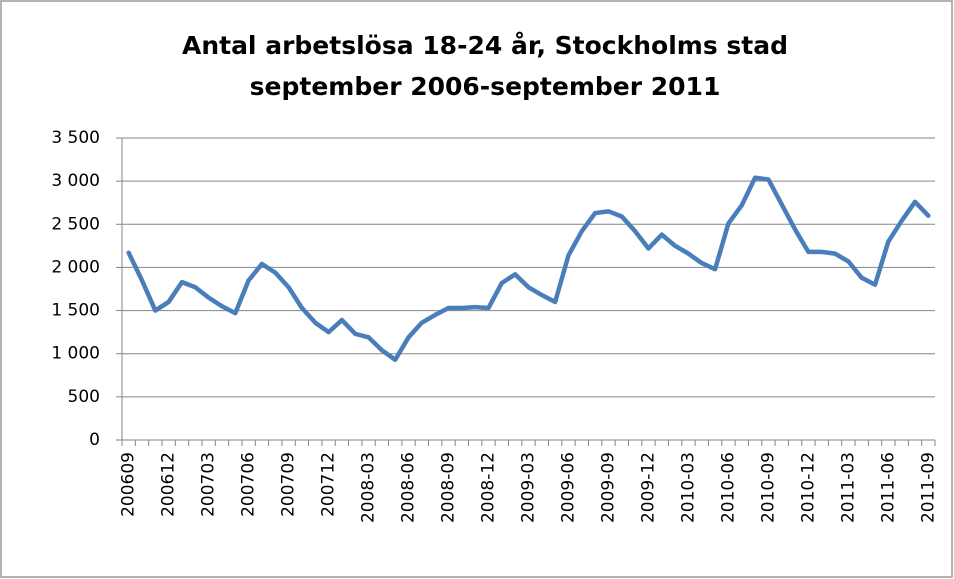 The height and width of the screenshot is (579, 954). Describe the element at coordinates (209, 484) in the screenshot. I see `x-tick-label: 200703` at that location.